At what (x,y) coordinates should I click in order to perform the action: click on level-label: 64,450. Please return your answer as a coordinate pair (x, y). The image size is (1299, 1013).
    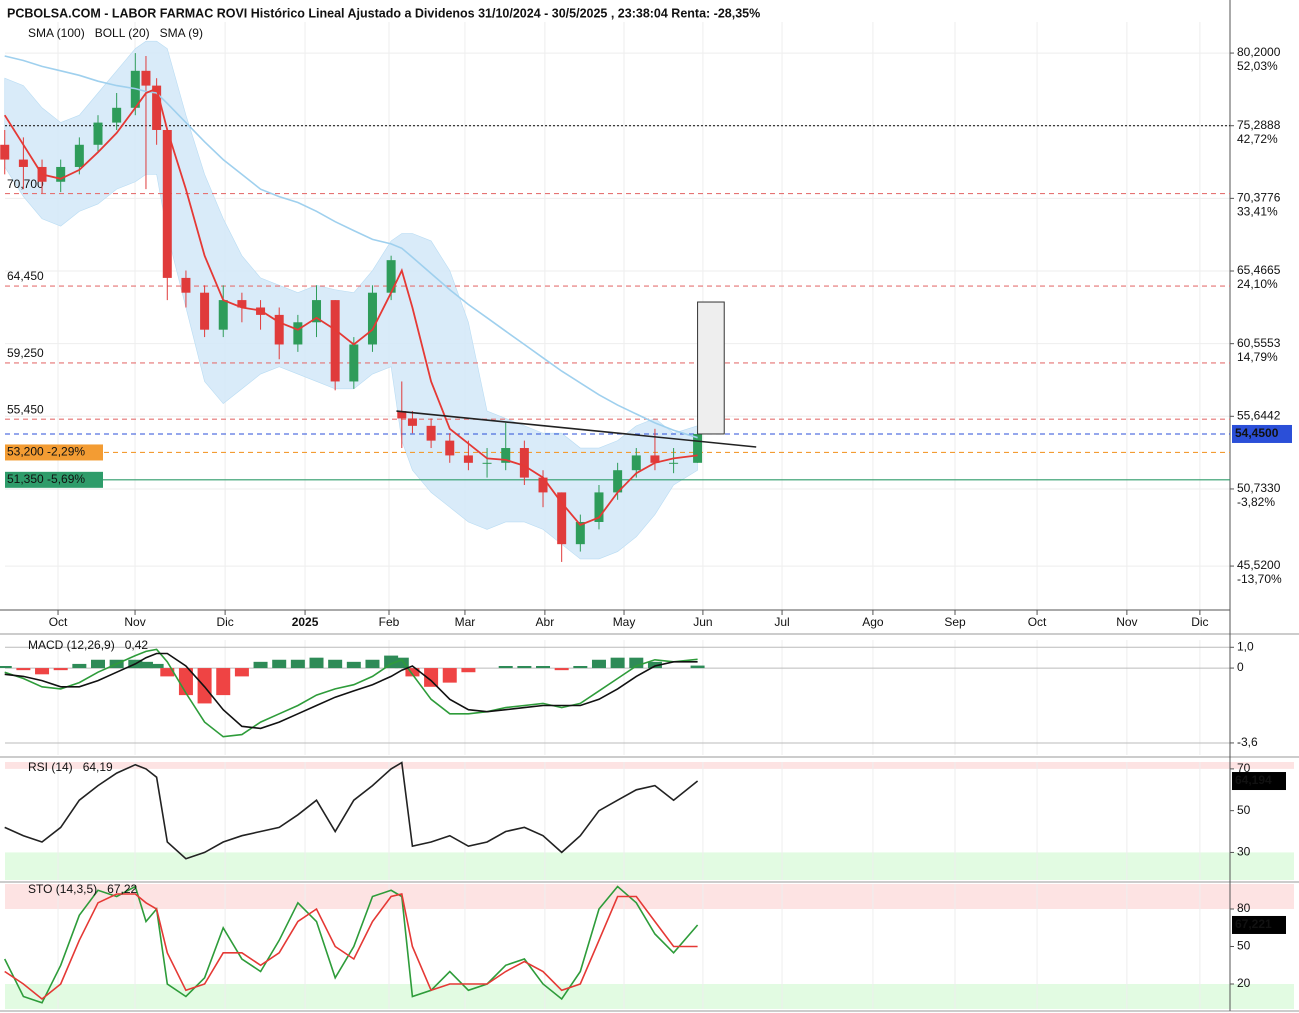
    Looking at the image, I should click on (25, 276).